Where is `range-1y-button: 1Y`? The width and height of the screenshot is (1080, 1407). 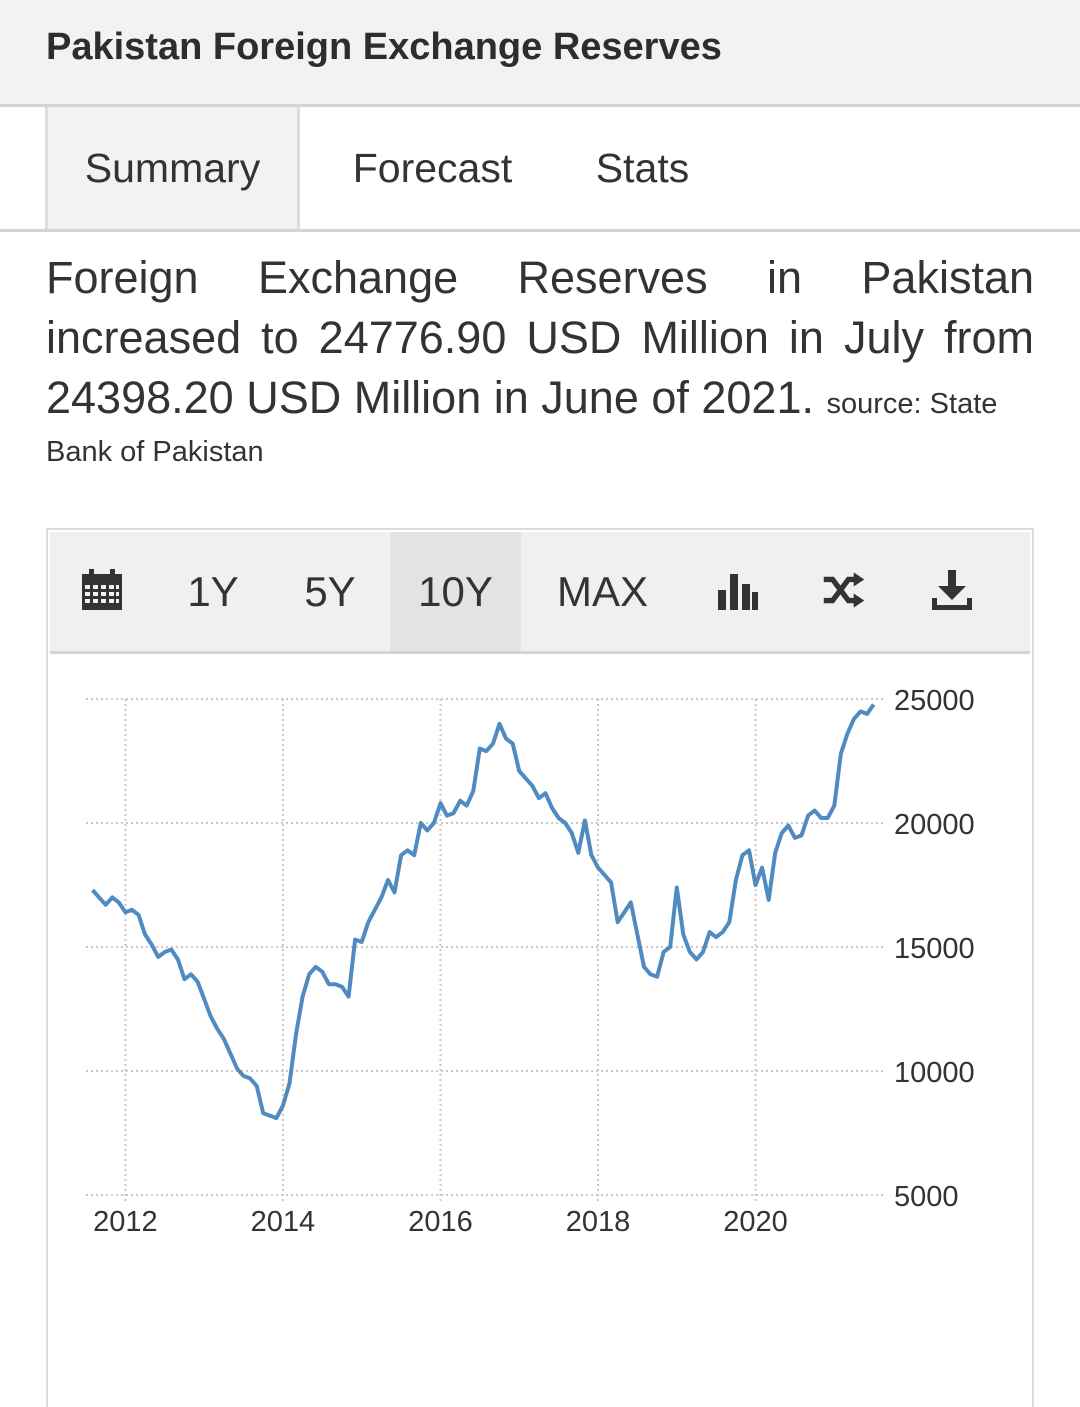
range-1y-button: 1Y is located at coordinates (213, 591).